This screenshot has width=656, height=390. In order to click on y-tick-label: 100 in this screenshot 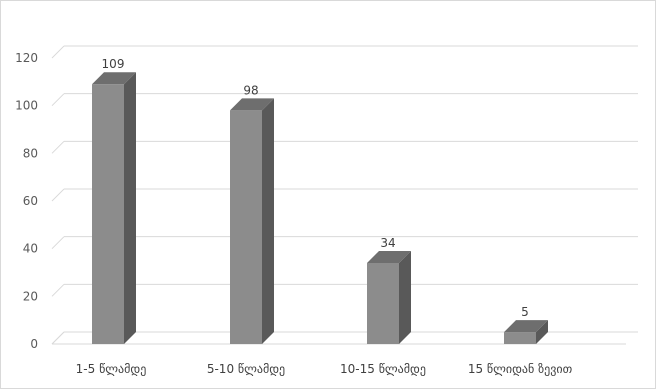, I will do `click(26, 106)`.